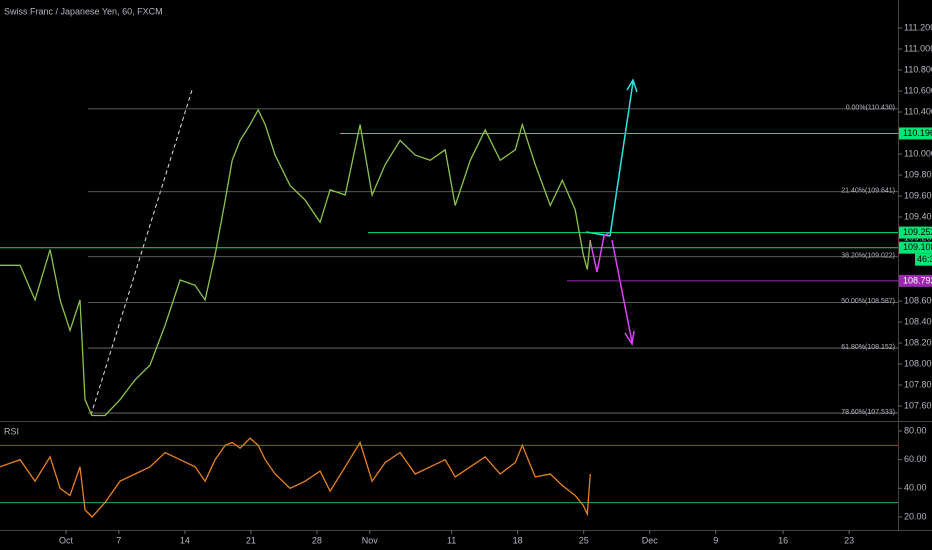 This screenshot has width=932, height=550. Describe the element at coordinates (317, 540) in the screenshot. I see `x-tick-label: 28` at that location.